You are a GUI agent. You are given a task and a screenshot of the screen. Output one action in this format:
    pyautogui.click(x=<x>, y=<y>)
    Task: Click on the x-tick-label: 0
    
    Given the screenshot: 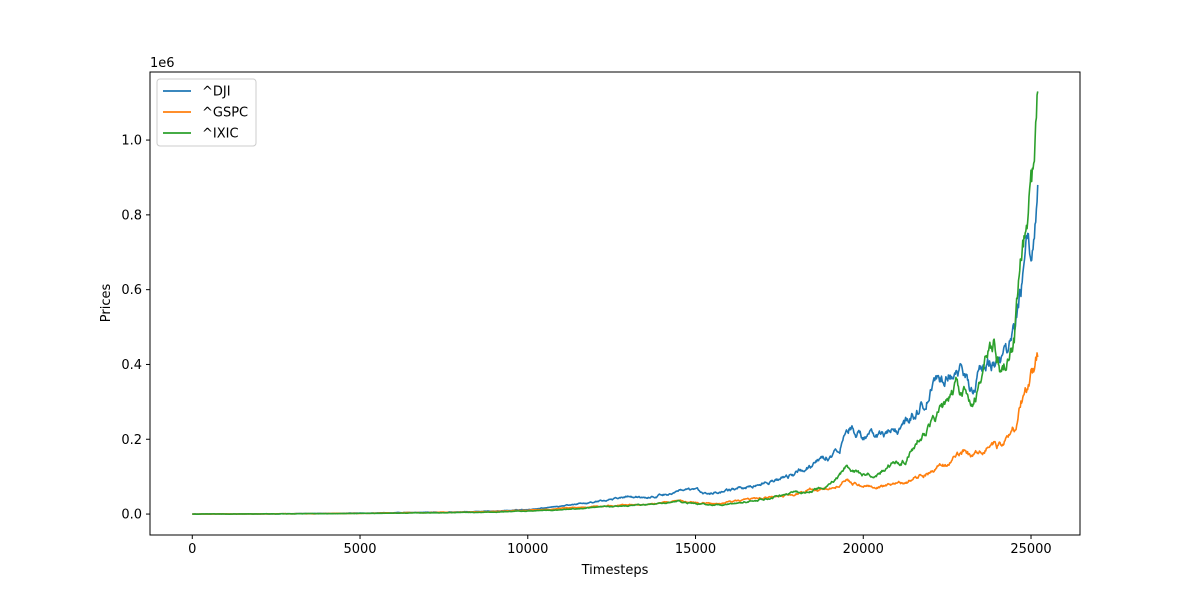 What is the action you would take?
    pyautogui.click(x=192, y=549)
    